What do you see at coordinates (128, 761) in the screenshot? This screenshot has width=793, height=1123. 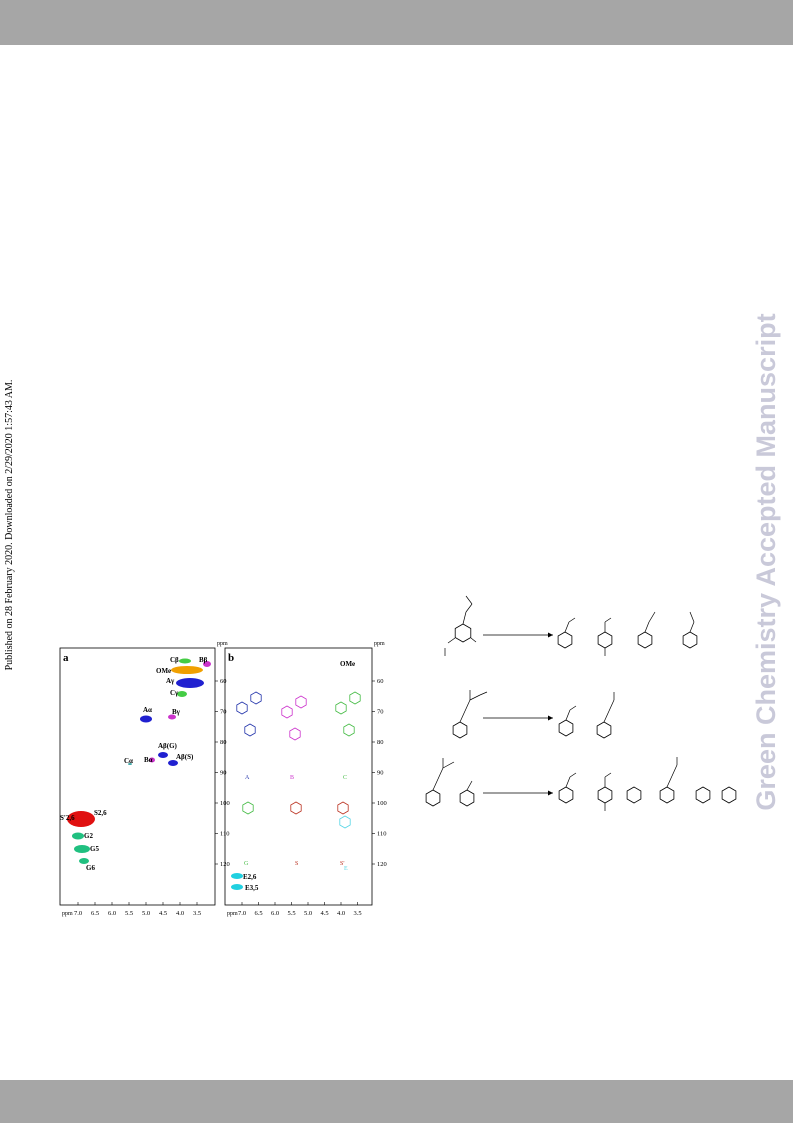 I see `peak-label: Cα` at bounding box center [128, 761].